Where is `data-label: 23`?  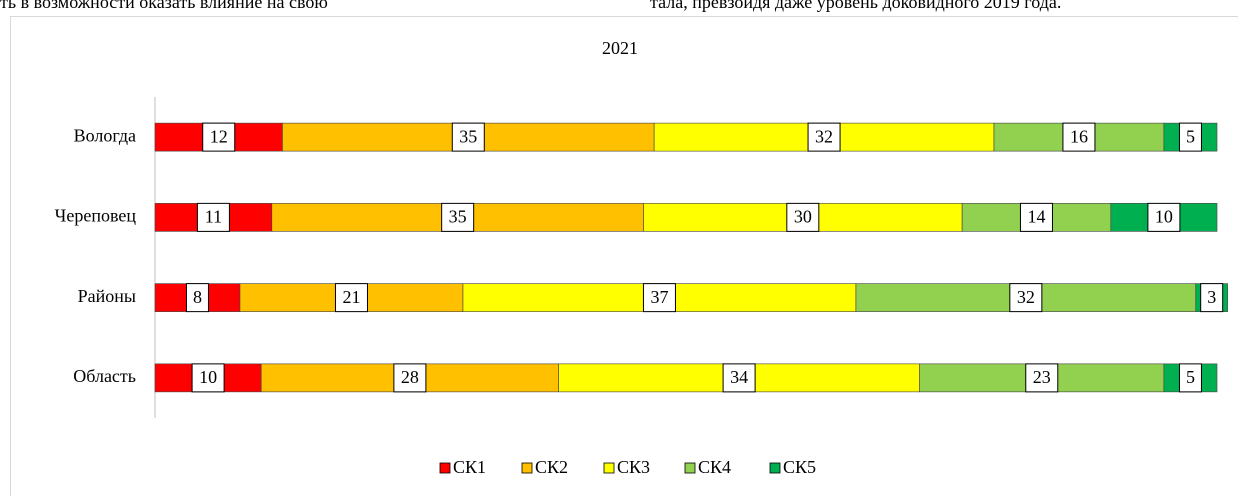
data-label: 23 is located at coordinates (1042, 377).